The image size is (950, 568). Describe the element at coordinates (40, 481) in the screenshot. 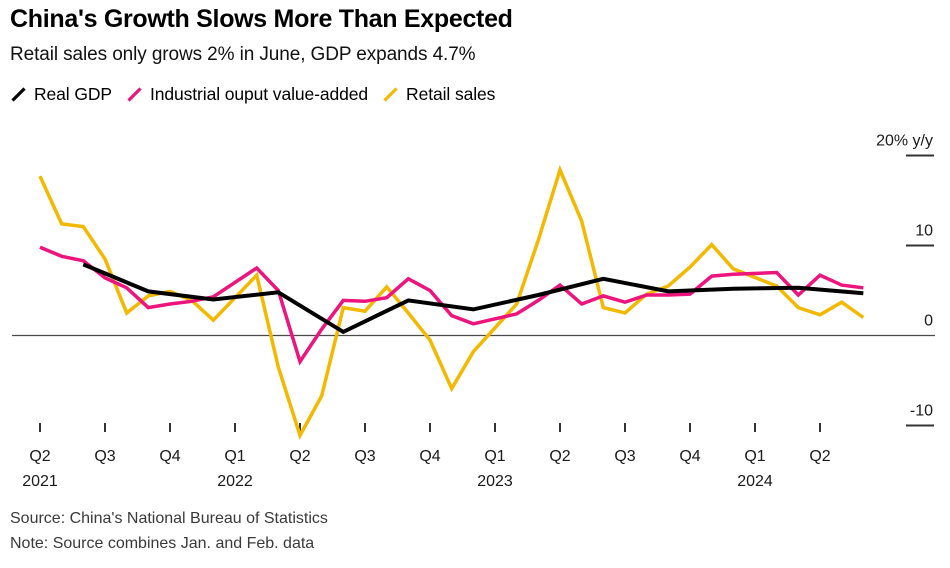

I see `x-axis-year-label: 2021` at that location.